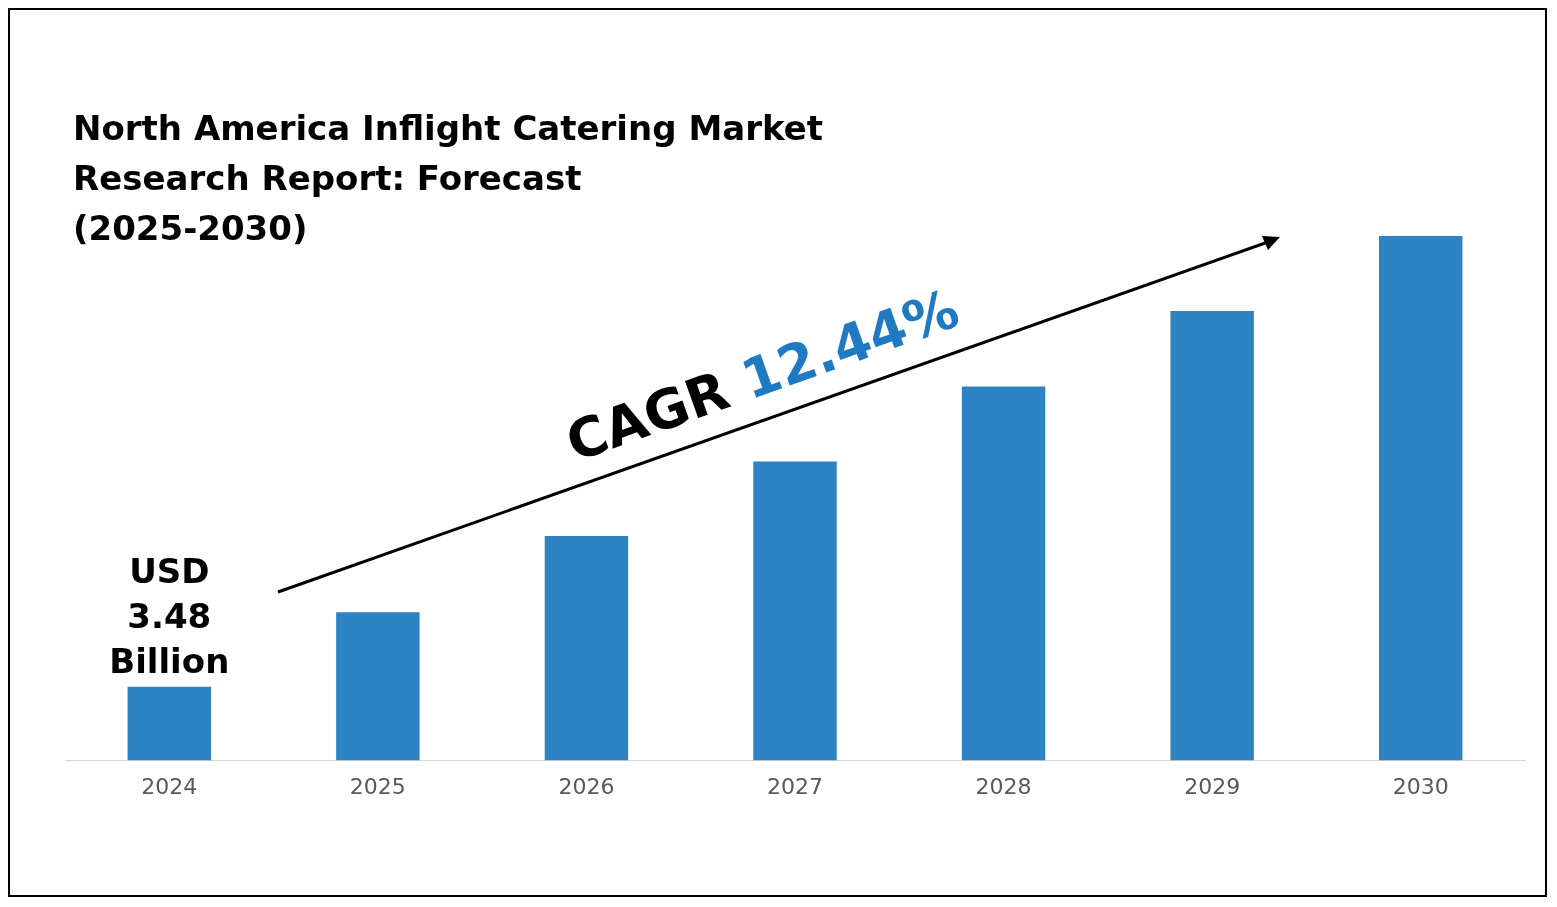 Image resolution: width=1557 pixels, height=907 pixels. I want to click on x-tick-label: 2027, so click(795, 786).